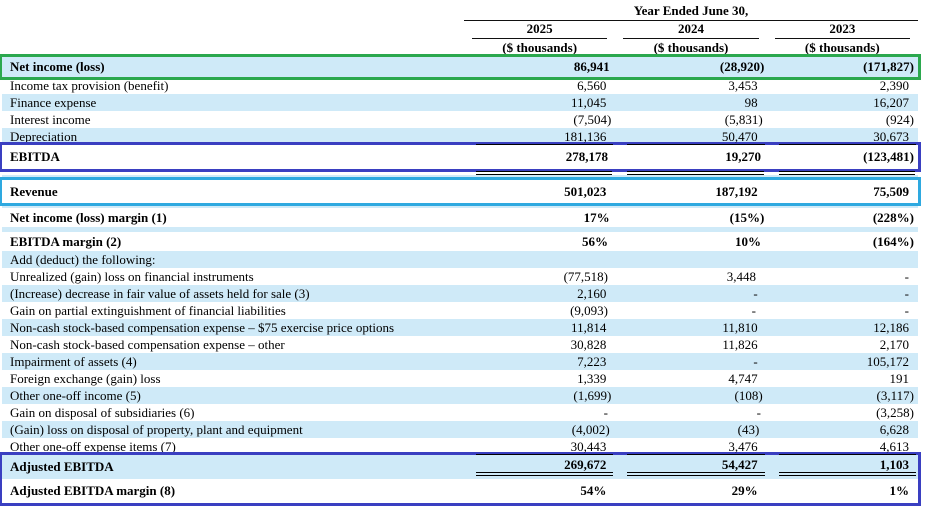 This screenshot has width=930, height=515. What do you see at coordinates (88, 217) in the screenshot?
I see `row-label: Net income (loss) margin (1)` at bounding box center [88, 217].